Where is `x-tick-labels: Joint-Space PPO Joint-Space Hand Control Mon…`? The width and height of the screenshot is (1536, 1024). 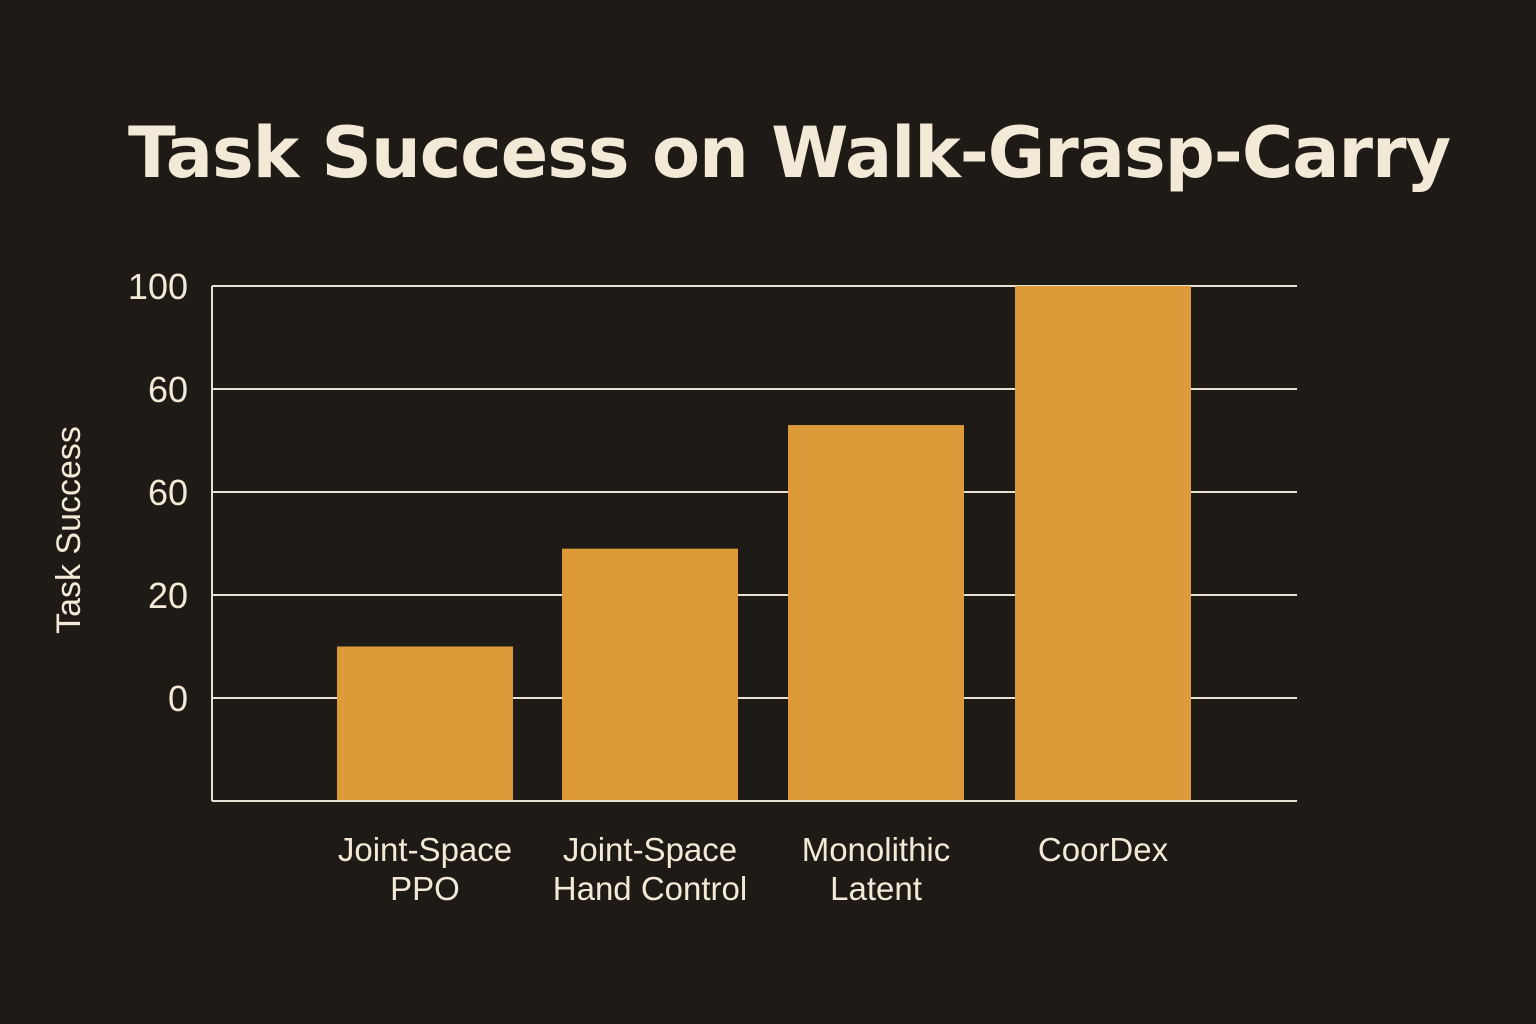 x-tick-labels: Joint-Space PPO Joint-Space Hand Control Mon… is located at coordinates (753, 869).